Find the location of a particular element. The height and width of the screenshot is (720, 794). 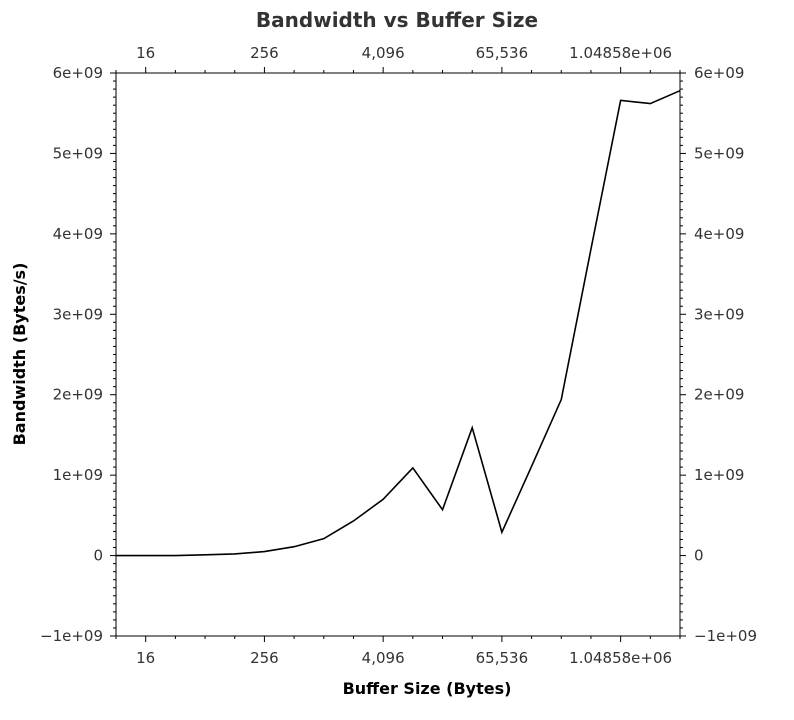

y-tick-label-right: 4e+09 is located at coordinates (719, 234).